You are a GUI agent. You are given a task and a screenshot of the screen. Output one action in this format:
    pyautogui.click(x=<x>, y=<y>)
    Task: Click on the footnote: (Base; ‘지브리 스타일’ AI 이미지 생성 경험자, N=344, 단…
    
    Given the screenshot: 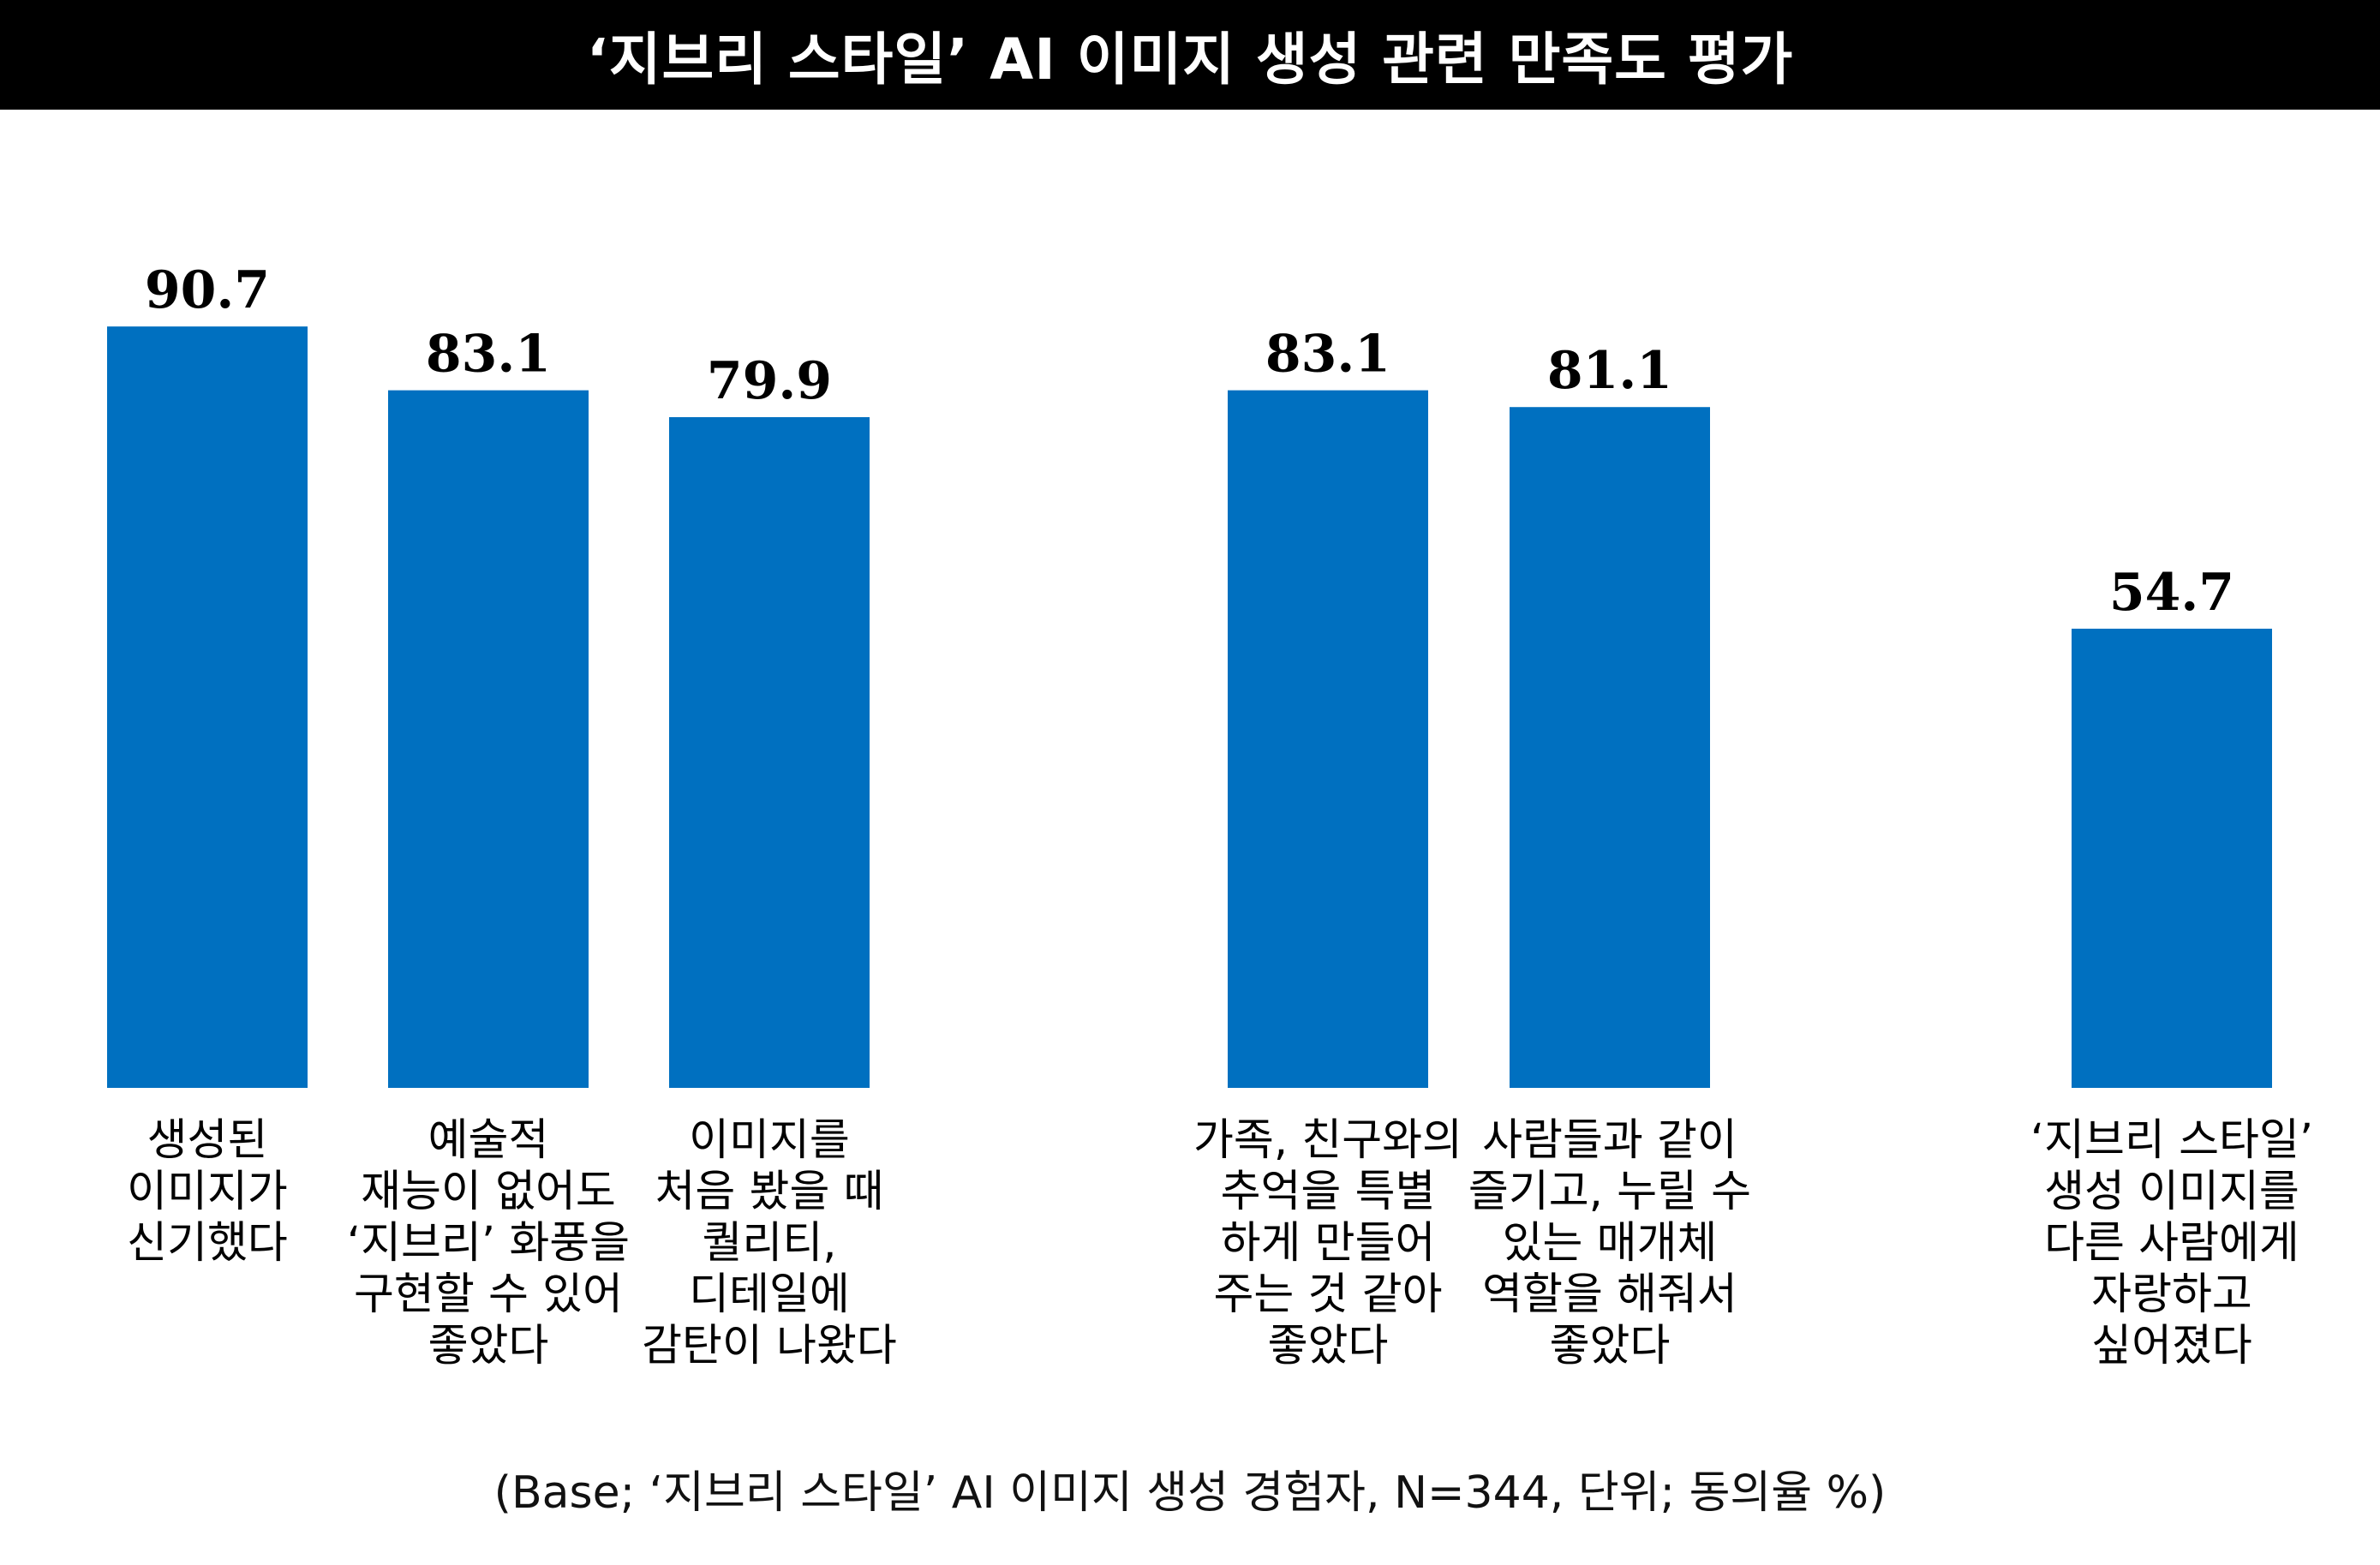 What is the action you would take?
    pyautogui.click(x=1190, y=1493)
    